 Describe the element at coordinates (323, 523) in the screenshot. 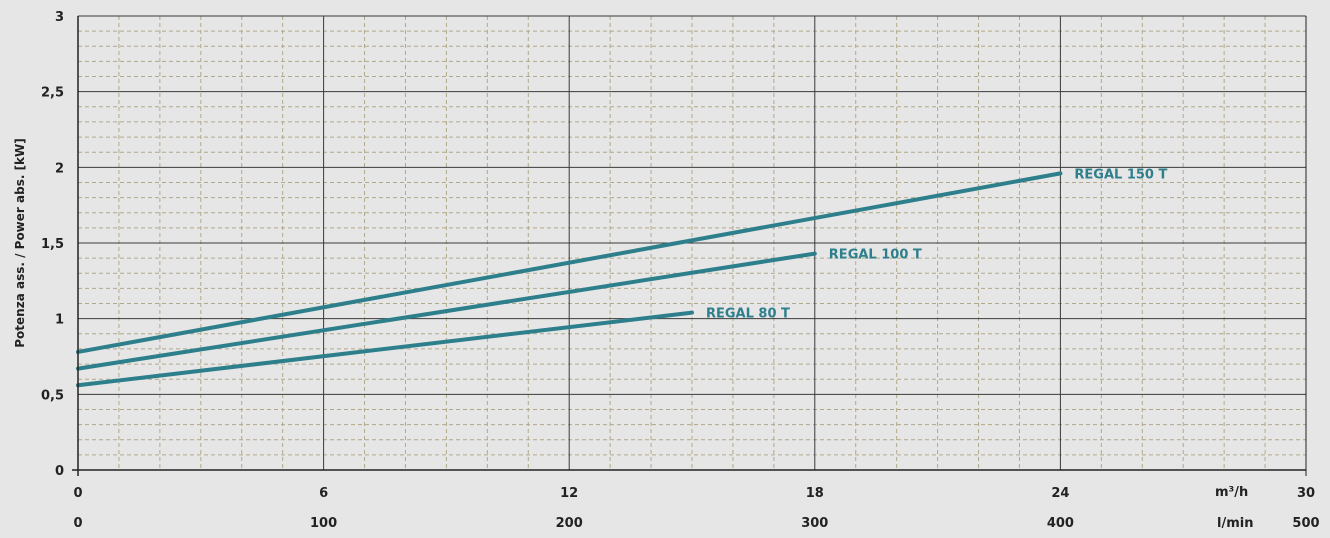

I see `x-tick-label-secondary: 100` at that location.